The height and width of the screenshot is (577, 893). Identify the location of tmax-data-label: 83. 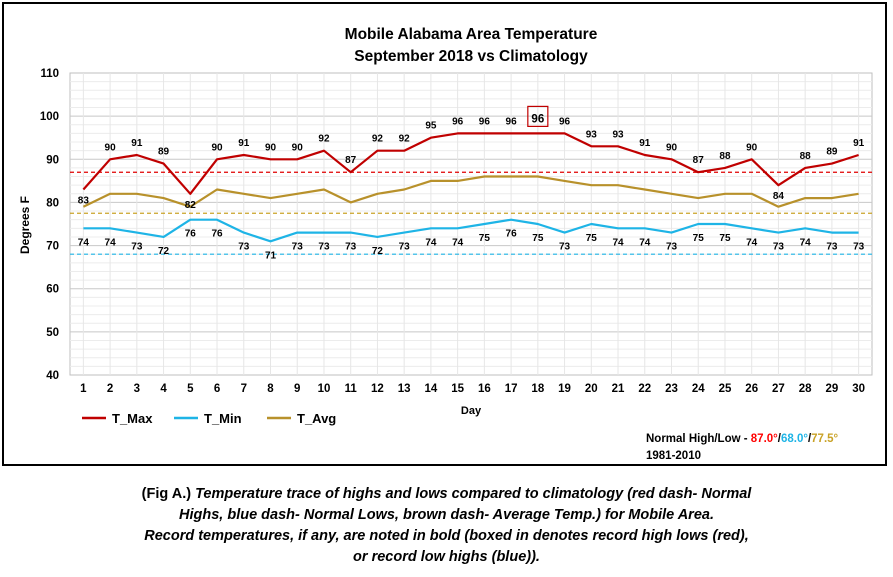
(84, 200).